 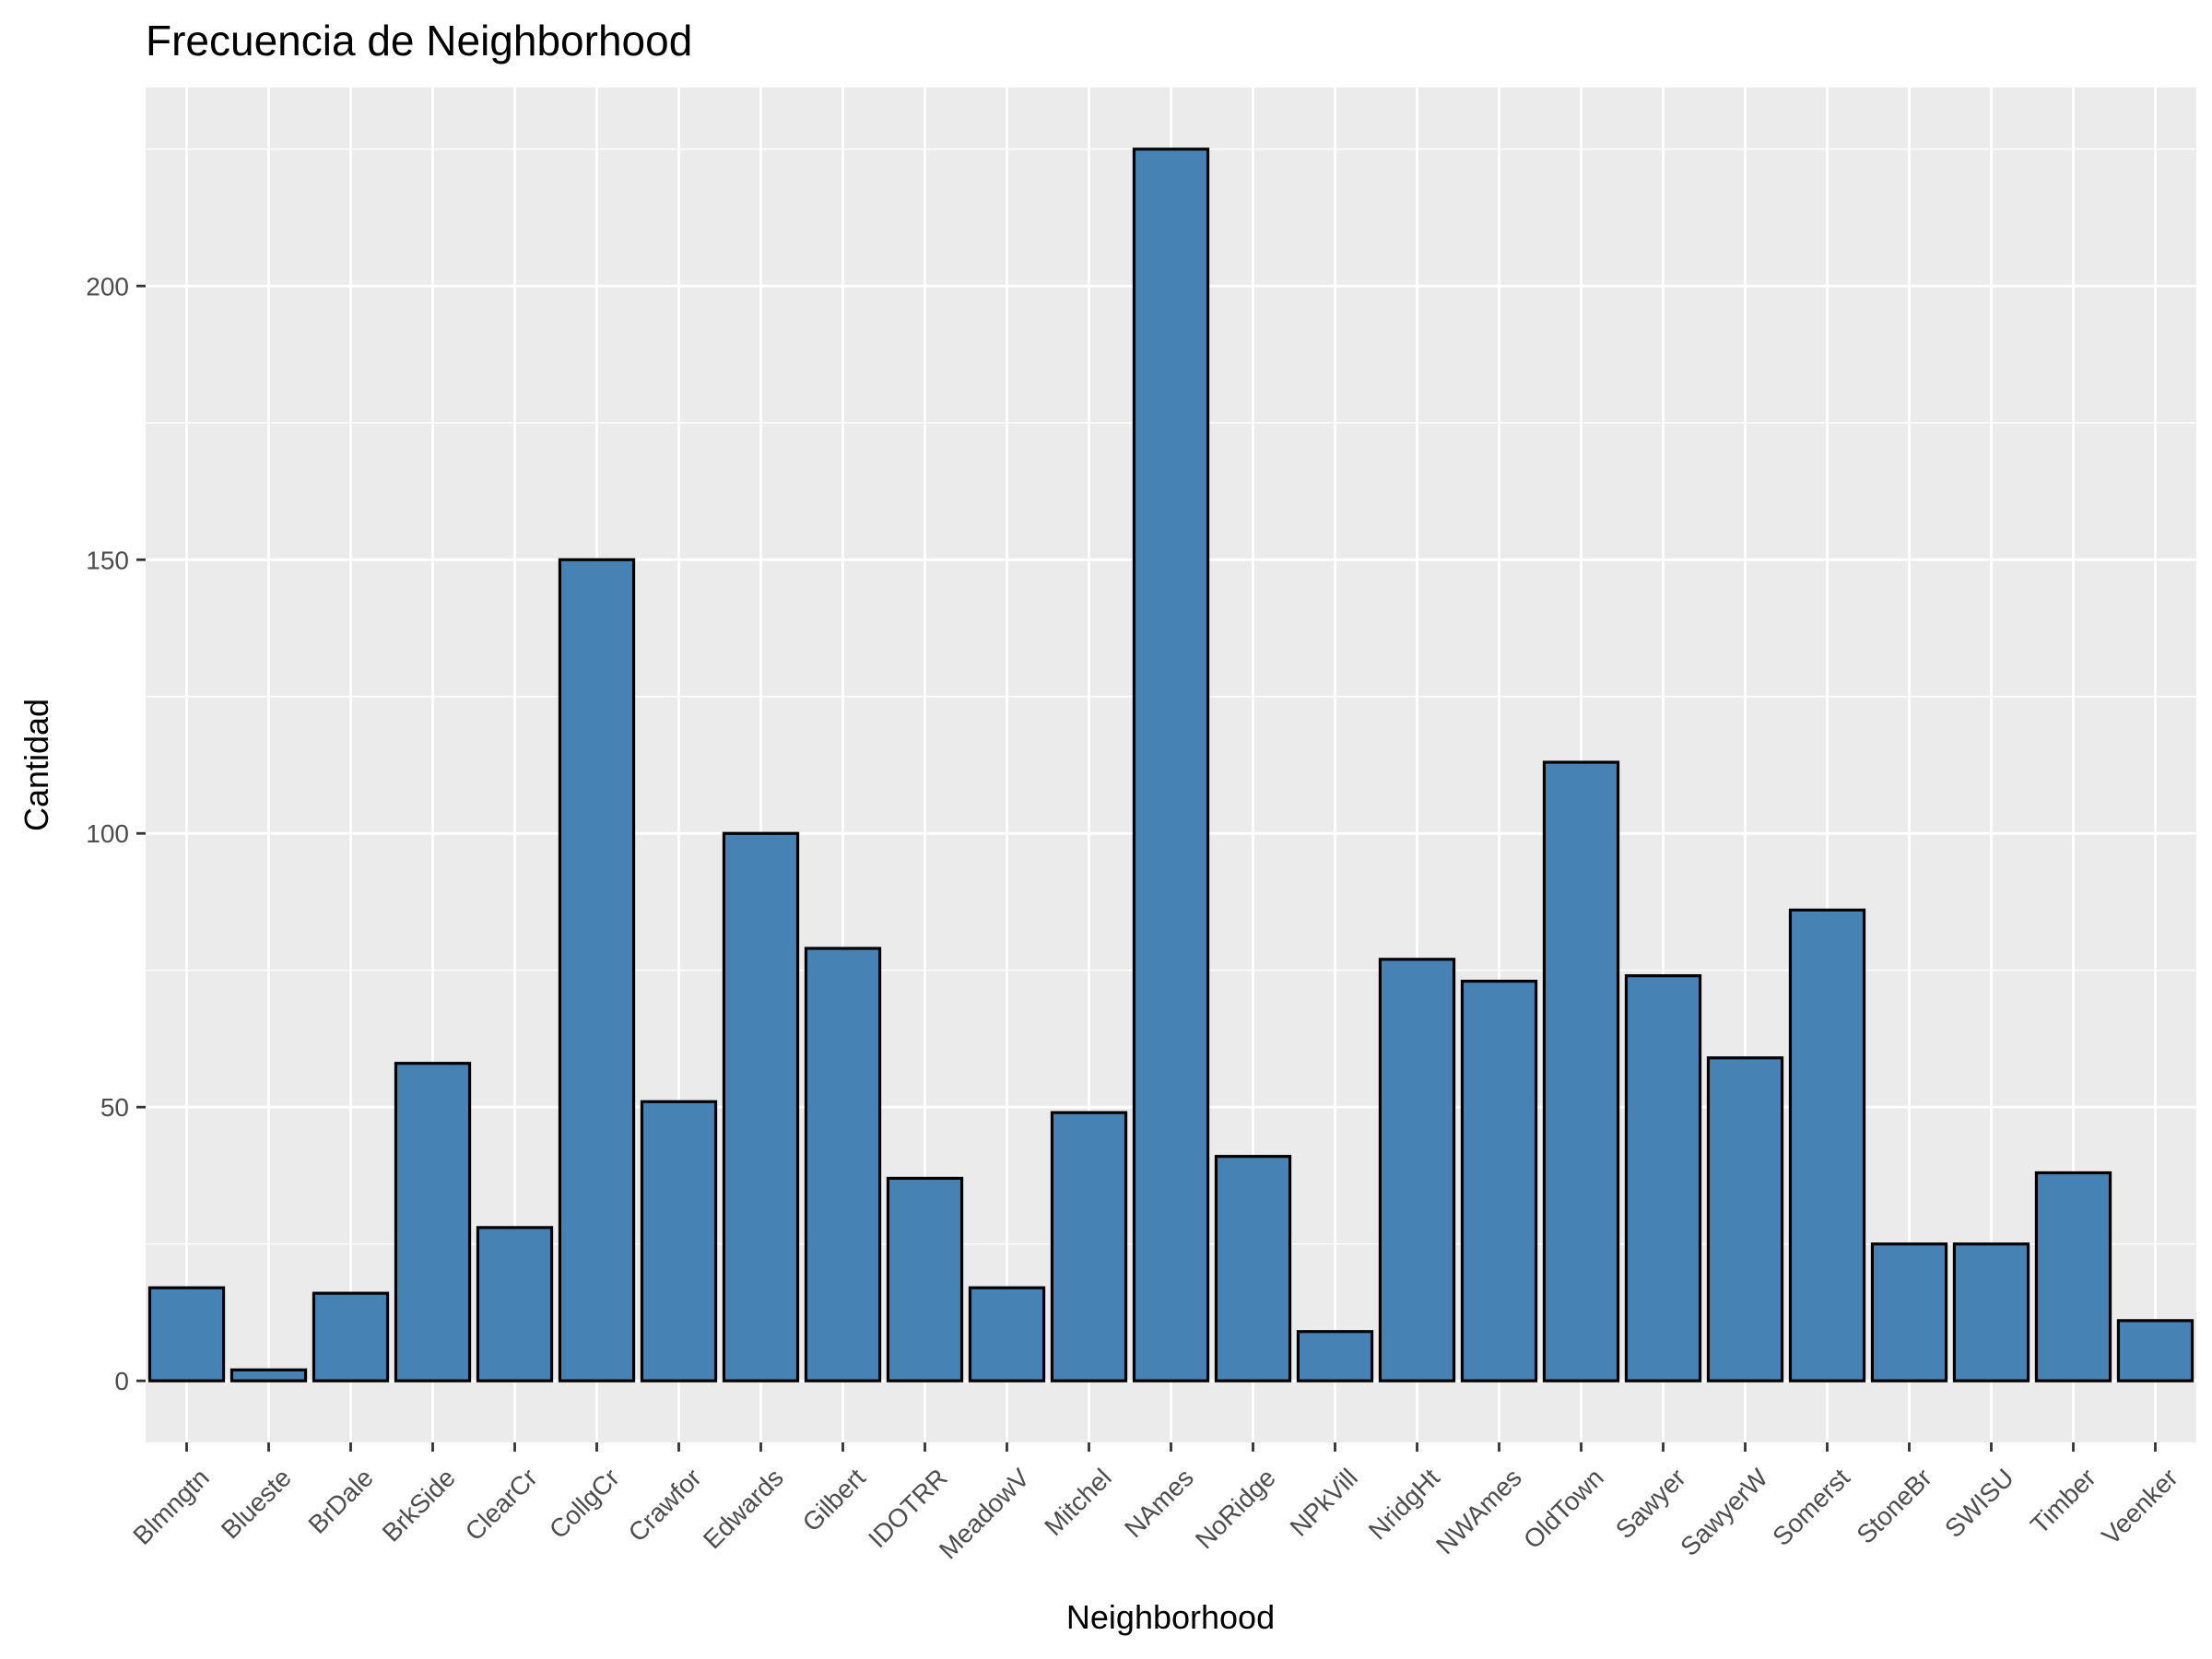 What do you see at coordinates (36, 765) in the screenshot?
I see `y-axis-title: Cantidad` at bounding box center [36, 765].